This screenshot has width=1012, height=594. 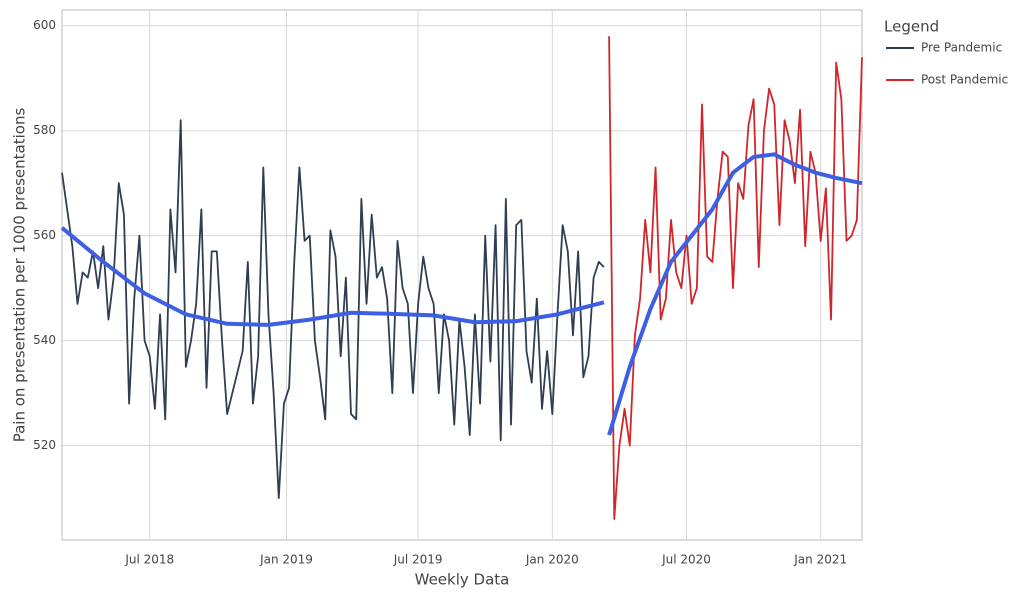 I want to click on x-tick-label: Jan 2020, so click(x=552, y=560).